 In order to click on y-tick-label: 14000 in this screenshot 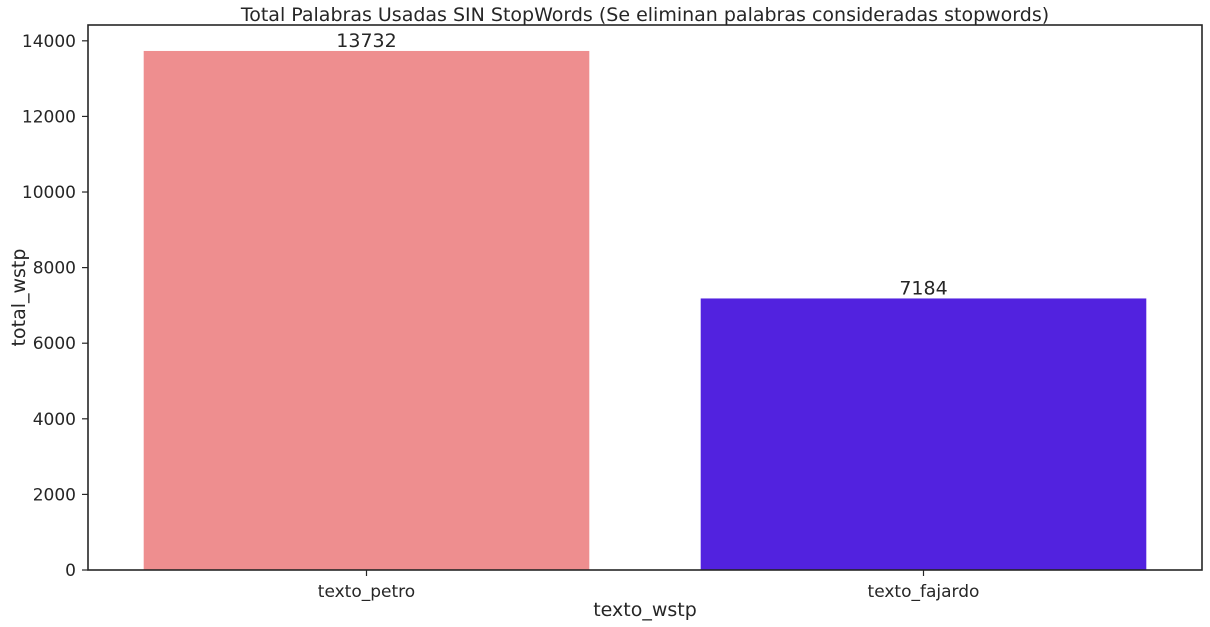, I will do `click(49, 42)`.